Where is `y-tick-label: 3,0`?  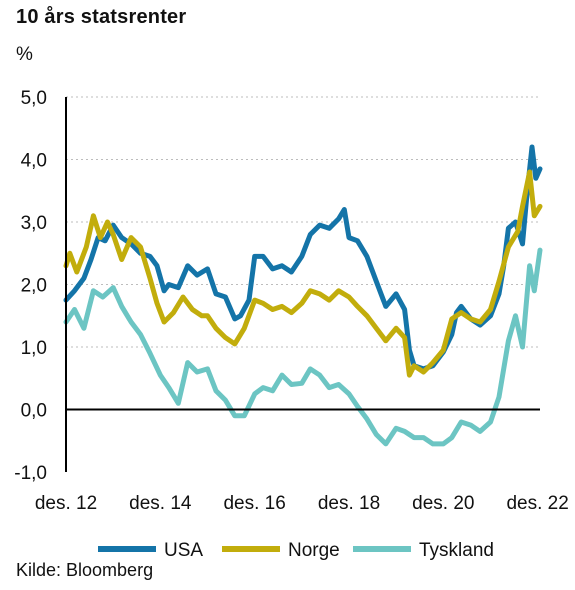 y-tick-label: 3,0 is located at coordinates (34, 223).